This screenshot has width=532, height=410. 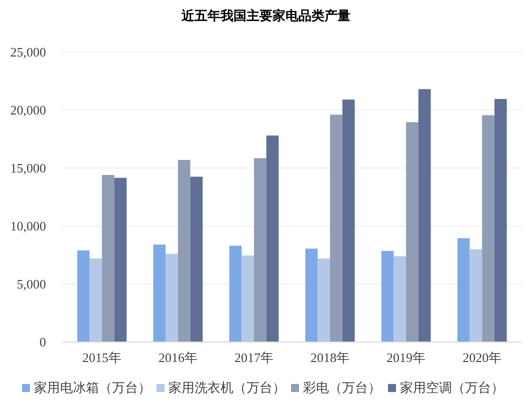 What do you see at coordinates (28, 226) in the screenshot?
I see `y-tick-label: 10,000` at bounding box center [28, 226].